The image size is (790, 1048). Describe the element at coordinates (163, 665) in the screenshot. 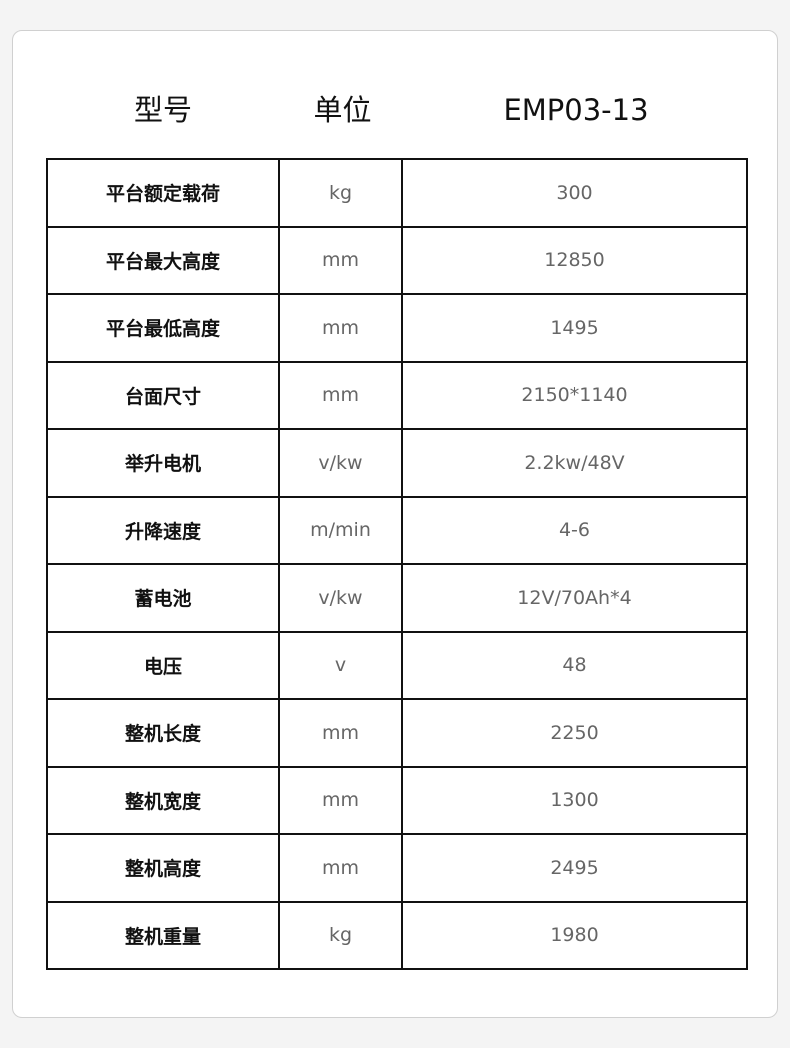

I see `spec-name: 电压` at that location.